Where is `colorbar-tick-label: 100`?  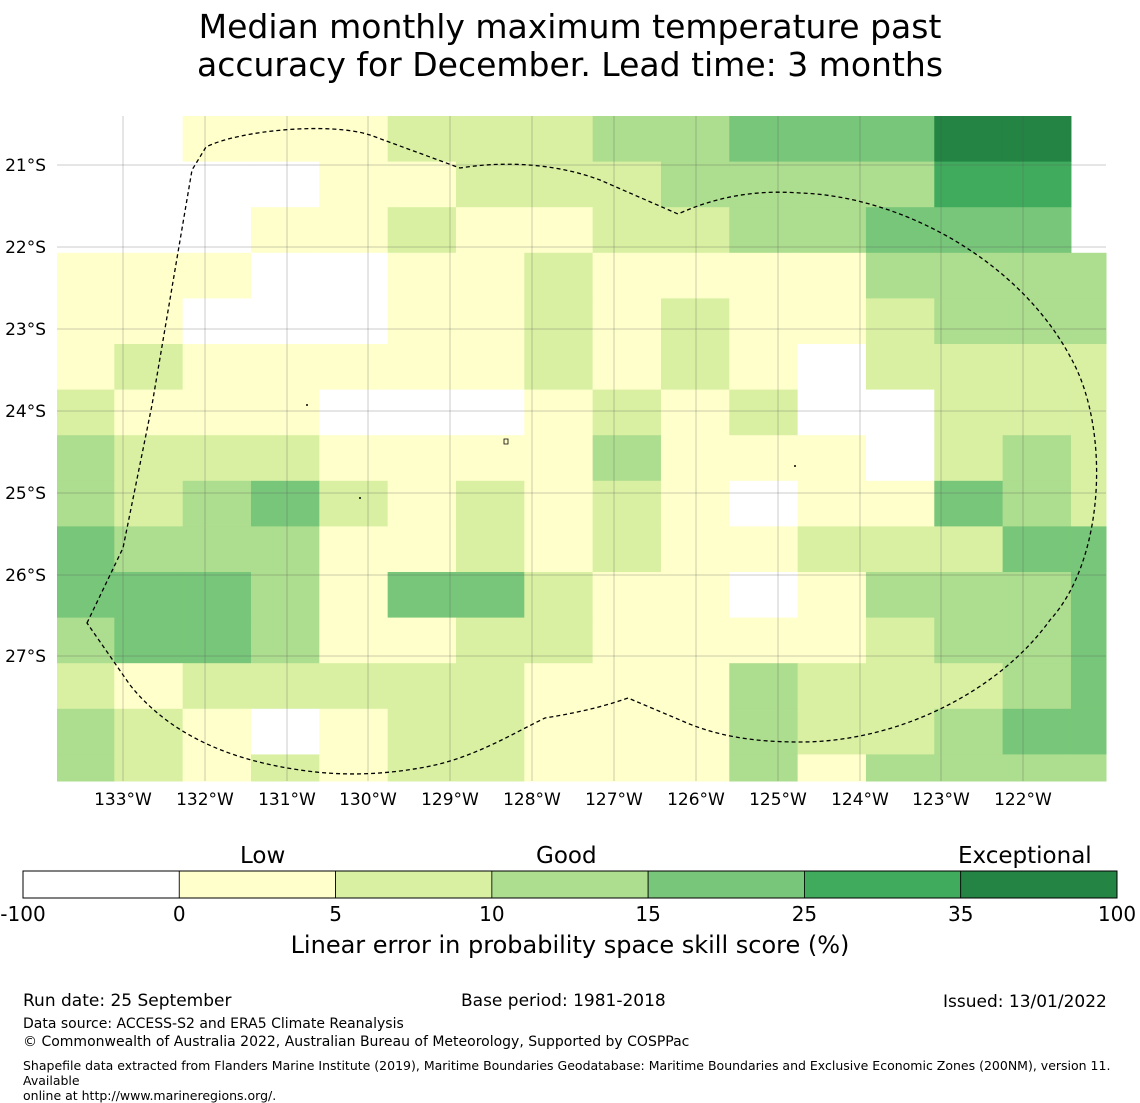
colorbar-tick-label: 100 is located at coordinates (1117, 914).